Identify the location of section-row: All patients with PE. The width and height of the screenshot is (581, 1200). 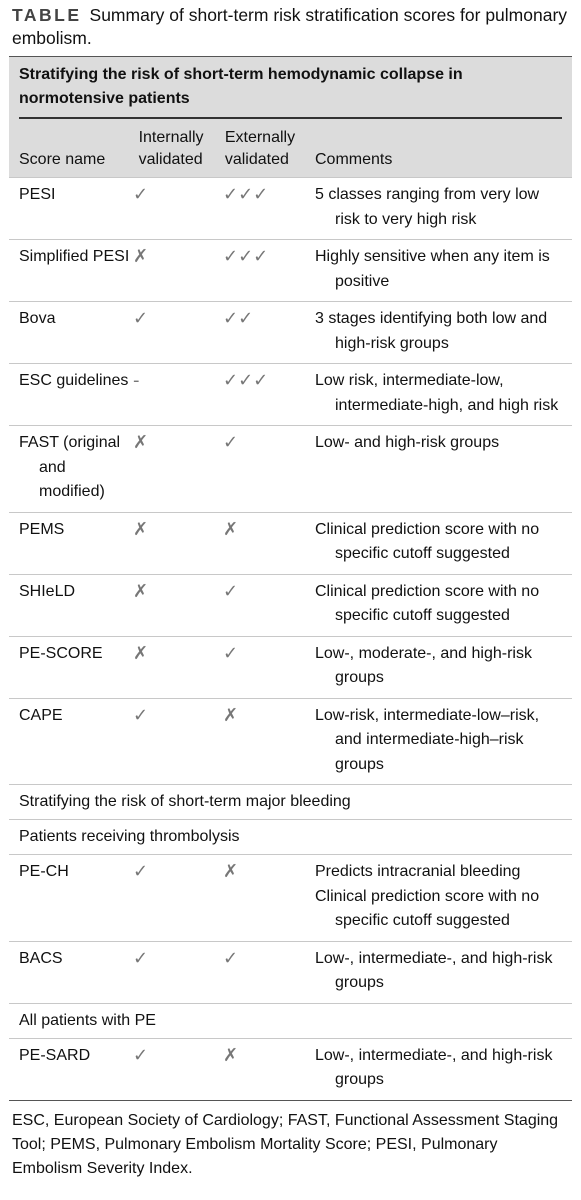
(290, 1020).